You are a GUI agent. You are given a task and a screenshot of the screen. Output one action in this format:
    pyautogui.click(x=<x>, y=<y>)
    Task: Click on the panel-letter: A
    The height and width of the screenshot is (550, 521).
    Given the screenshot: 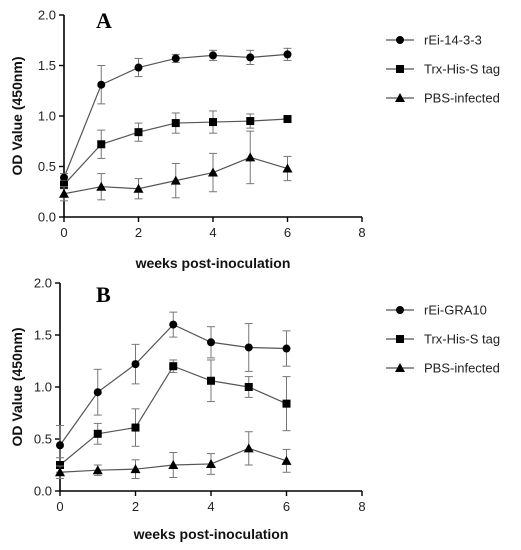 What is the action you would take?
    pyautogui.click(x=104, y=20)
    